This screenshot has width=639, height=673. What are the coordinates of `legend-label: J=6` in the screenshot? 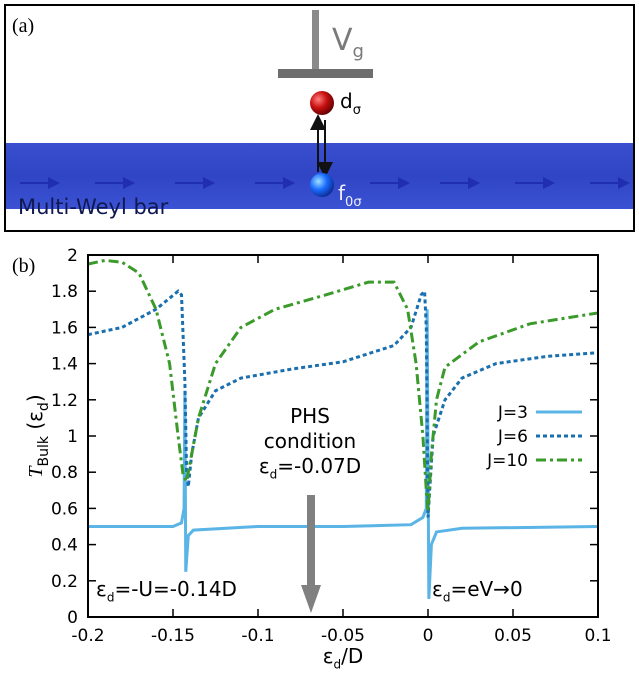 It's located at (512, 437).